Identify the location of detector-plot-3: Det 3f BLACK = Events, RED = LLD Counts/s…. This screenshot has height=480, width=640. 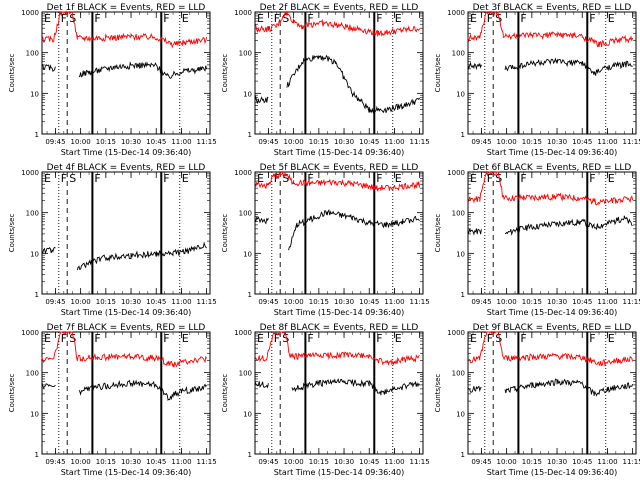
(537, 80).